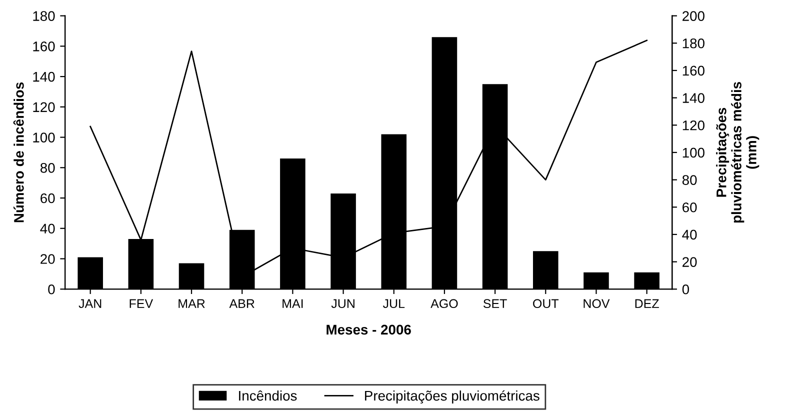  What do you see at coordinates (693, 71) in the screenshot?
I see `y2-tick-label: 160` at bounding box center [693, 71].